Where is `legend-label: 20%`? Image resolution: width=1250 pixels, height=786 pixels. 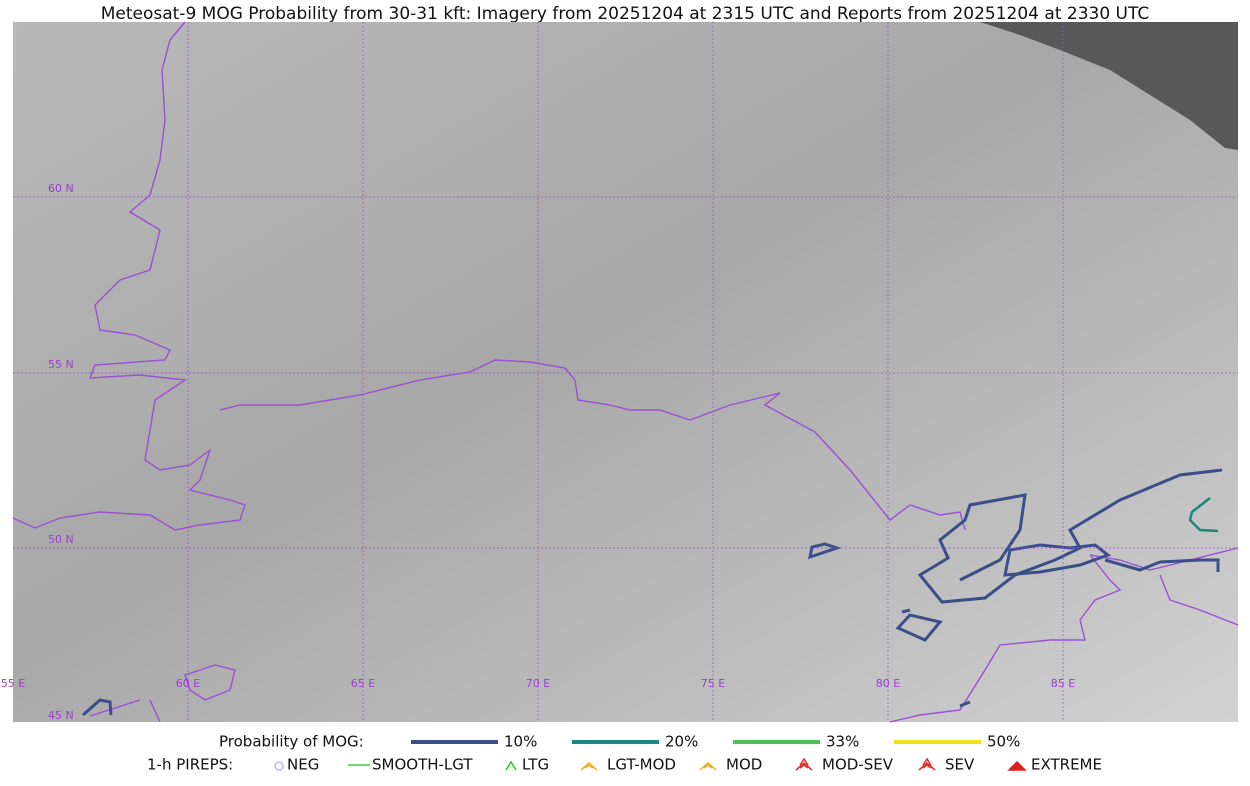
legend-label: 20% is located at coordinates (681, 742).